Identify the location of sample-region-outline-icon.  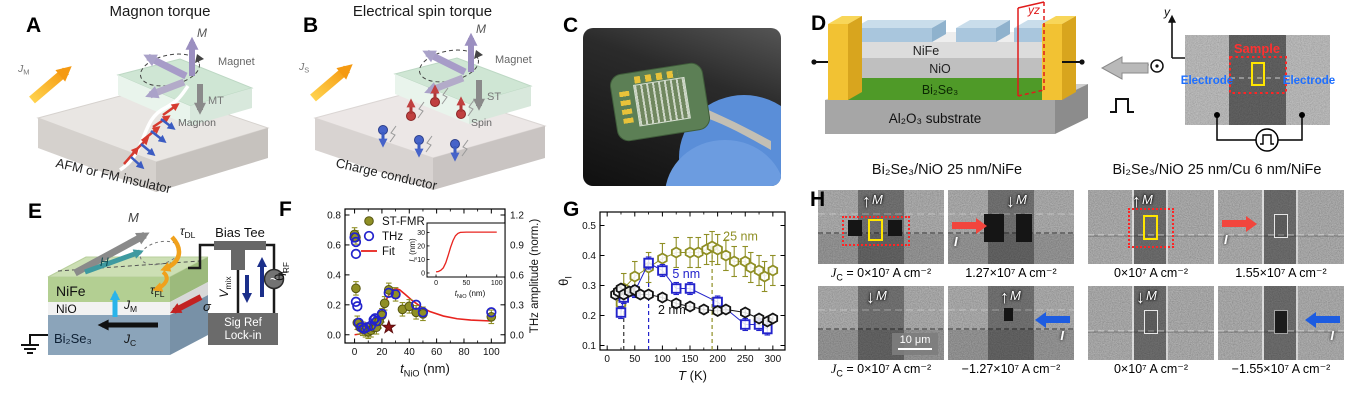
(1258, 75).